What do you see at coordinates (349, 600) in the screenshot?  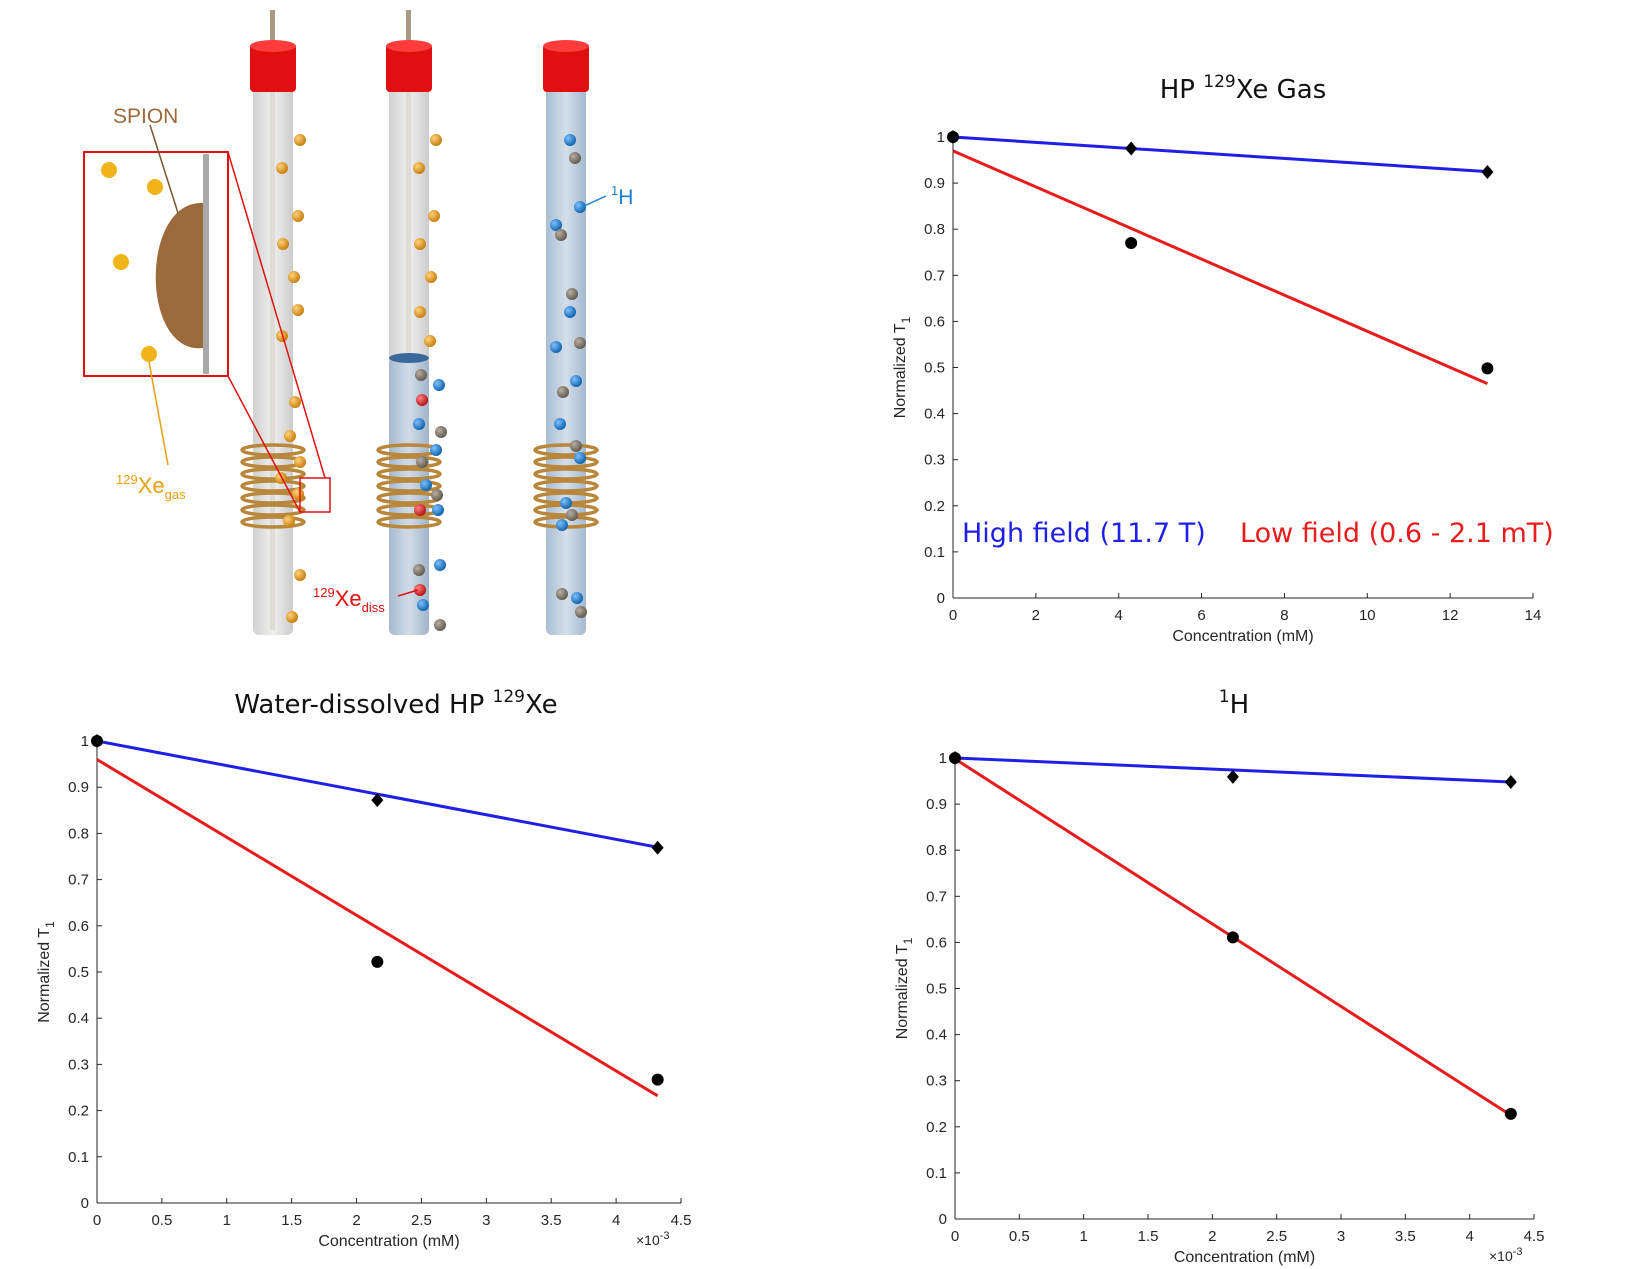 I see `xe-diss-label: 129Xediss` at bounding box center [349, 600].